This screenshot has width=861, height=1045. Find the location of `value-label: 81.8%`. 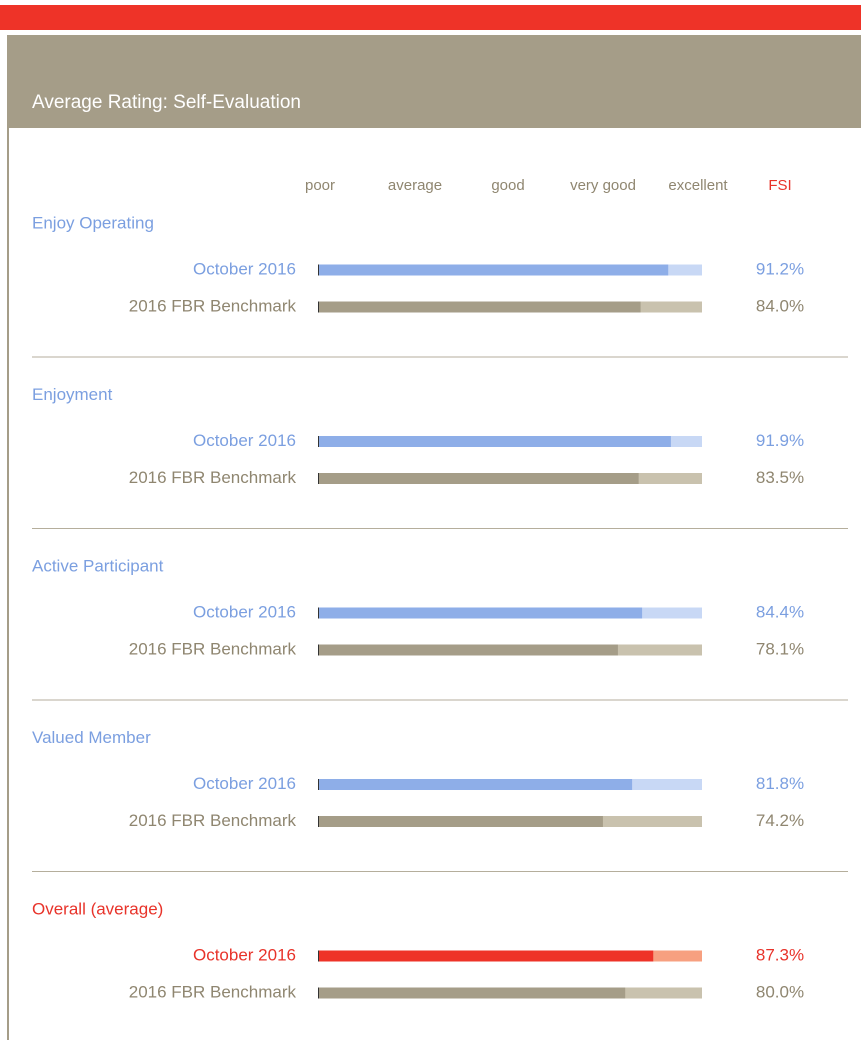

value-label: 81.8% is located at coordinates (780, 783).